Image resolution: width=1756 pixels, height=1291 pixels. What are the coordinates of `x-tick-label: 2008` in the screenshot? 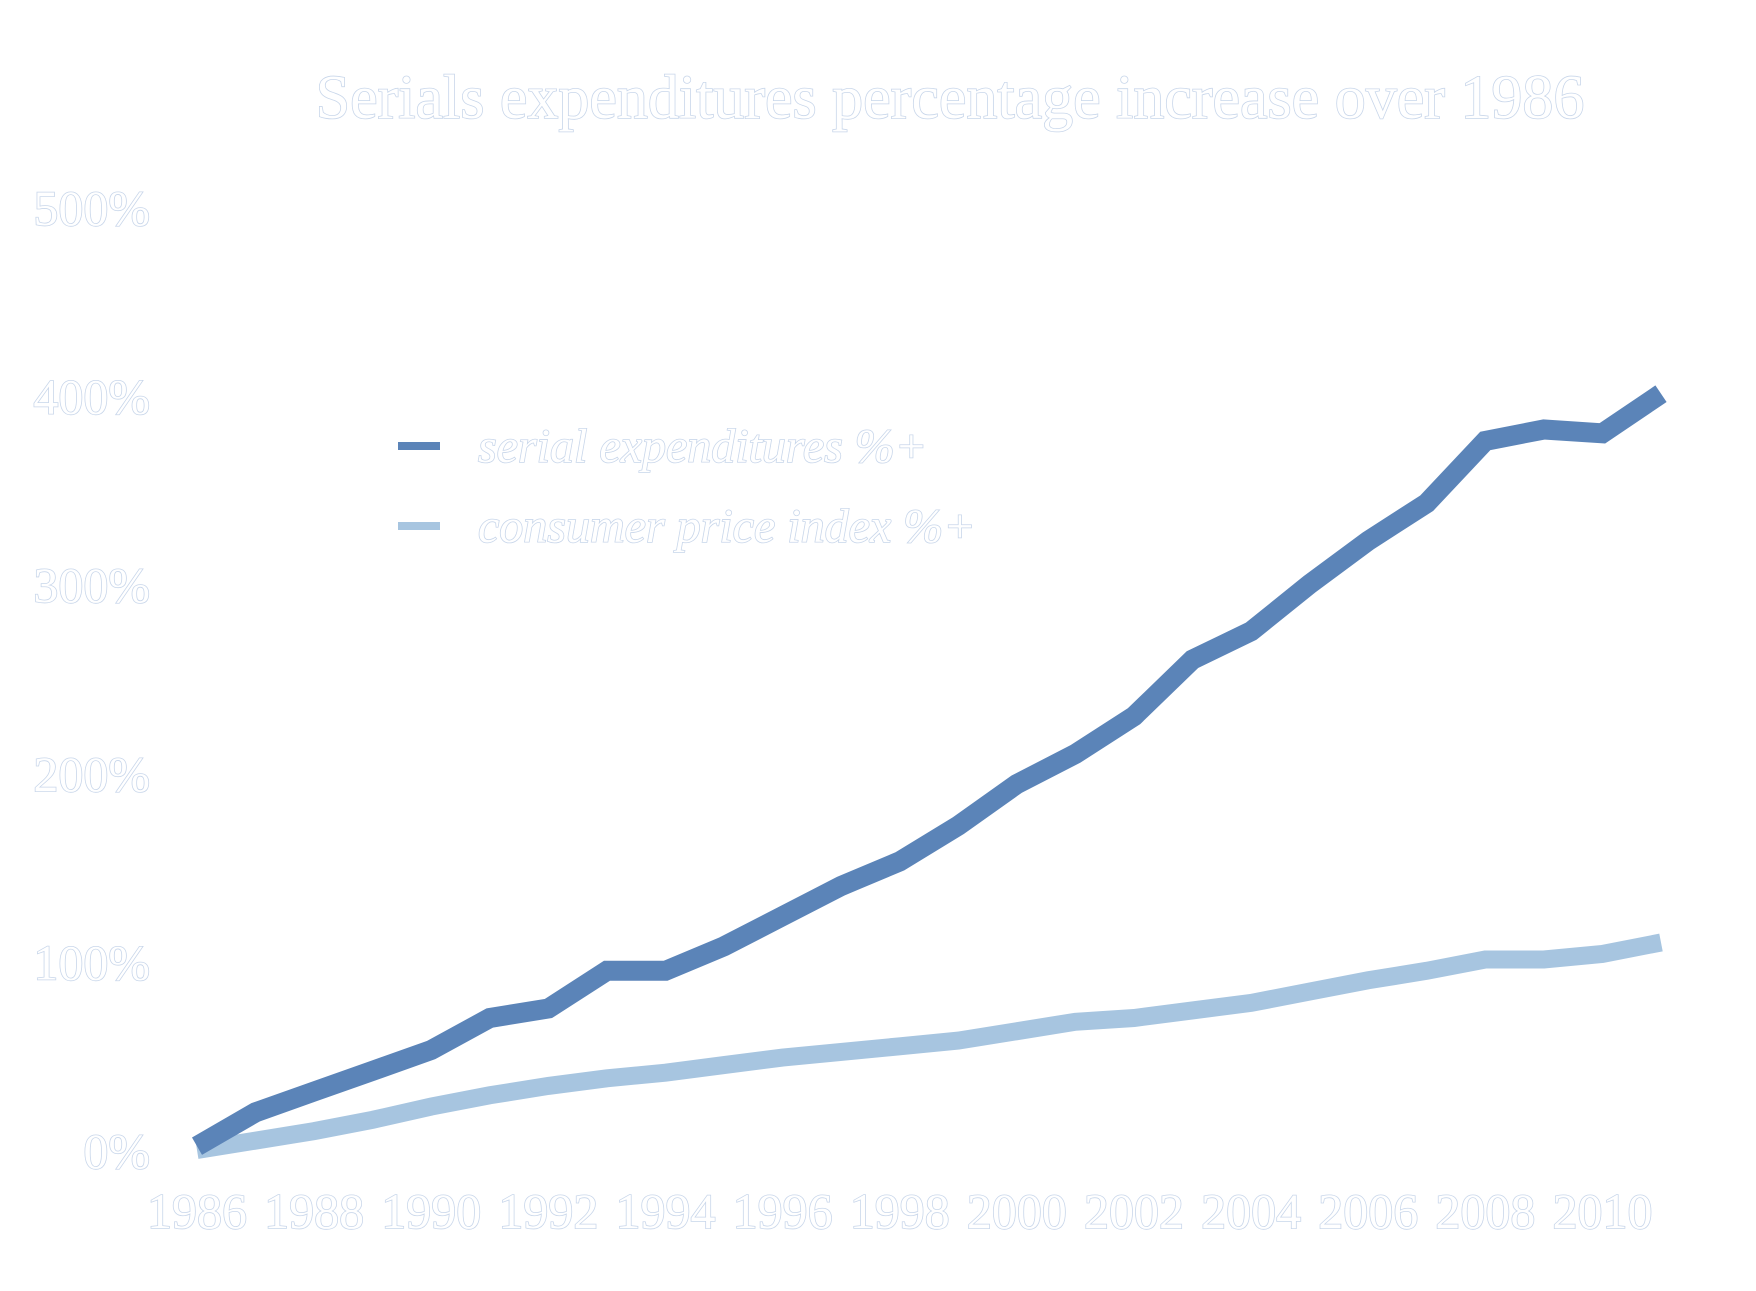 It's located at (1485, 1211).